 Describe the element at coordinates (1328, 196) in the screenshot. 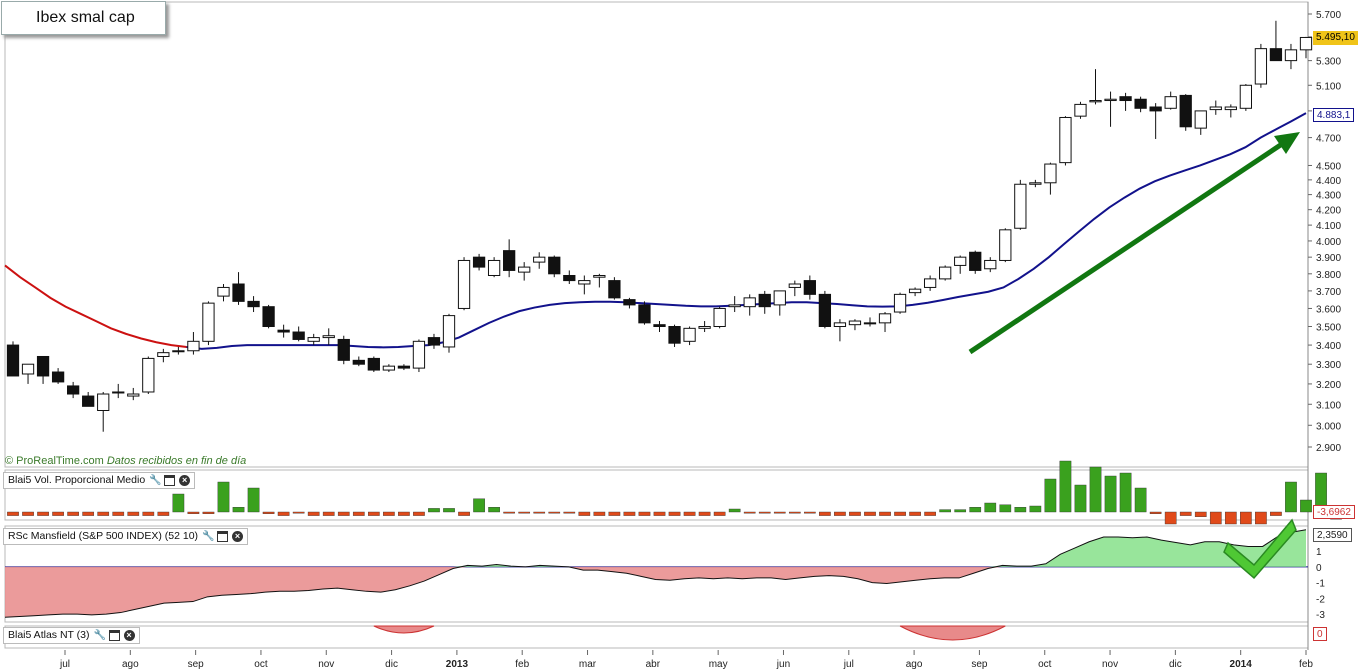

I see `y-tick-label: 4.300` at that location.